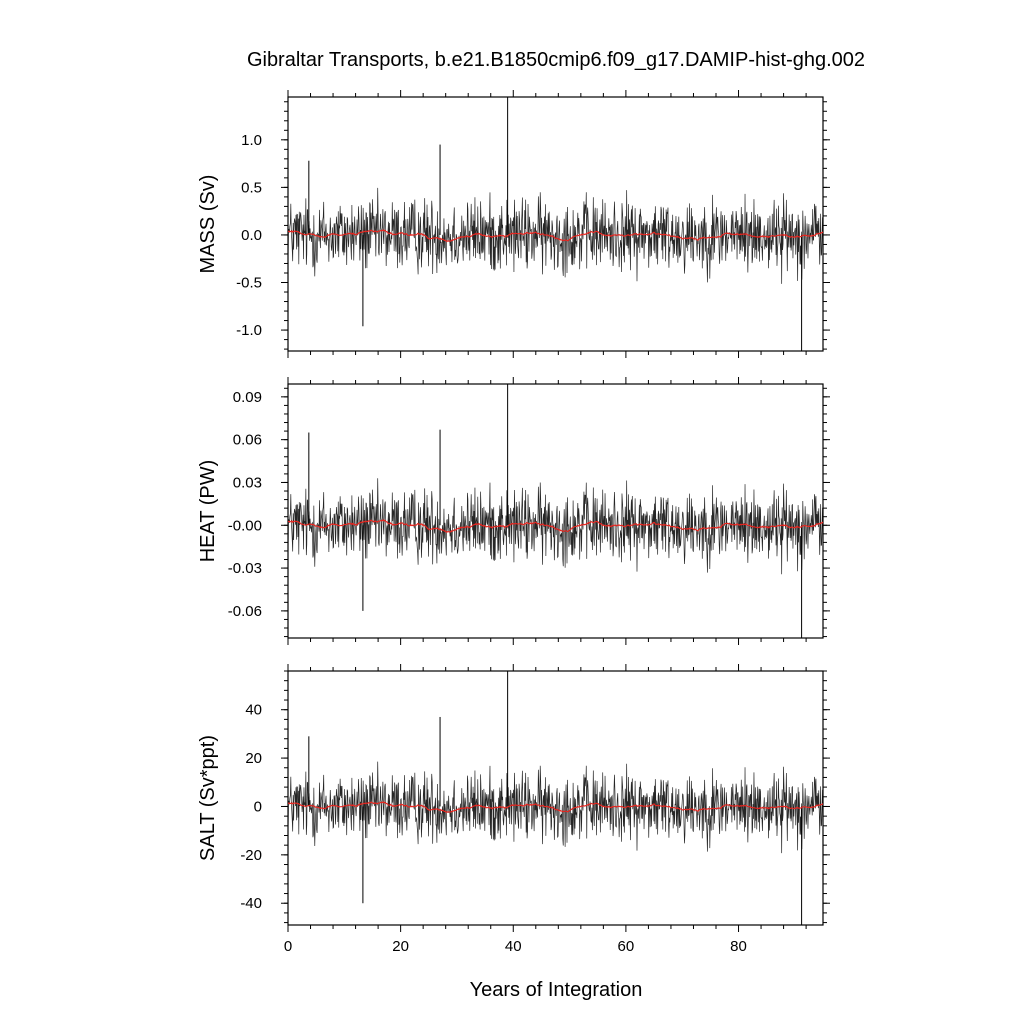 This screenshot has width=1024, height=1024. I want to click on y-tick-label: 0.5, so click(251, 187).